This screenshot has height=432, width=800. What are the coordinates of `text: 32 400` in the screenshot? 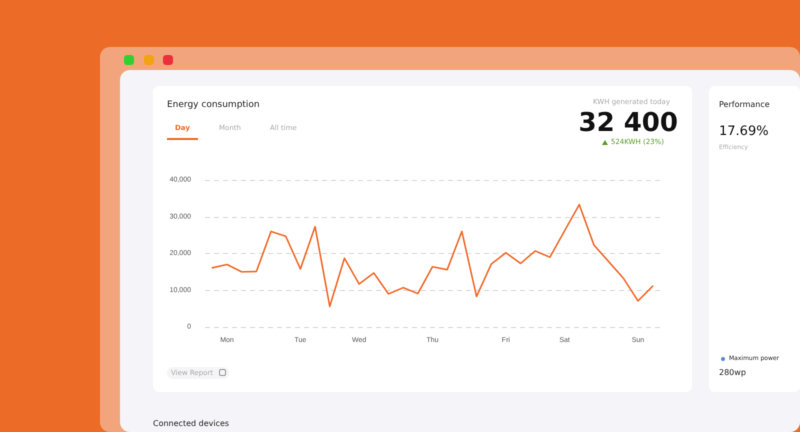 It's located at (628, 123).